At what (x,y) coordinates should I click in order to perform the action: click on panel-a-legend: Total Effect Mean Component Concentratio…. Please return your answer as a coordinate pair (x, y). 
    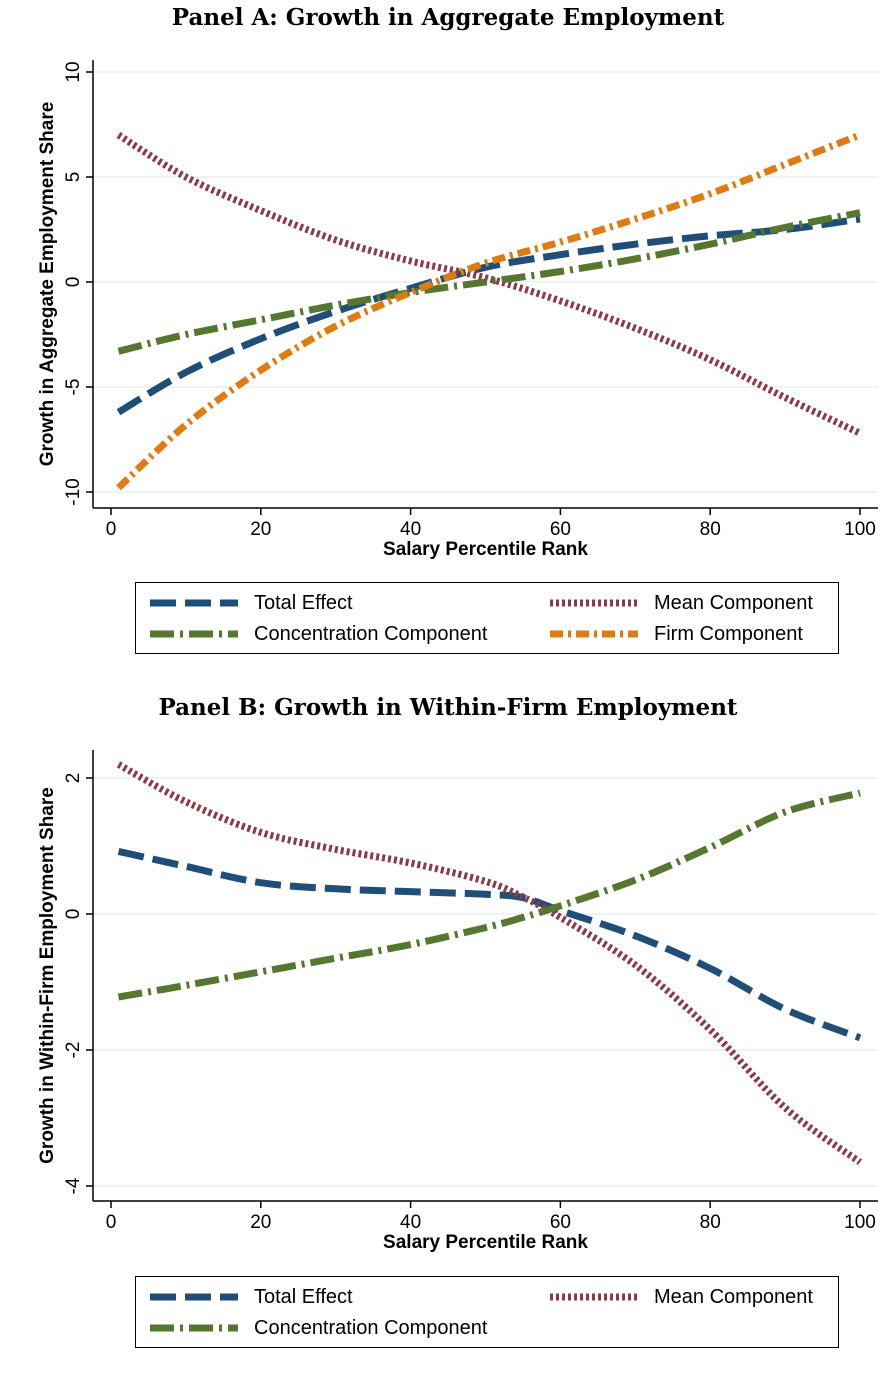
    Looking at the image, I should click on (487, 618).